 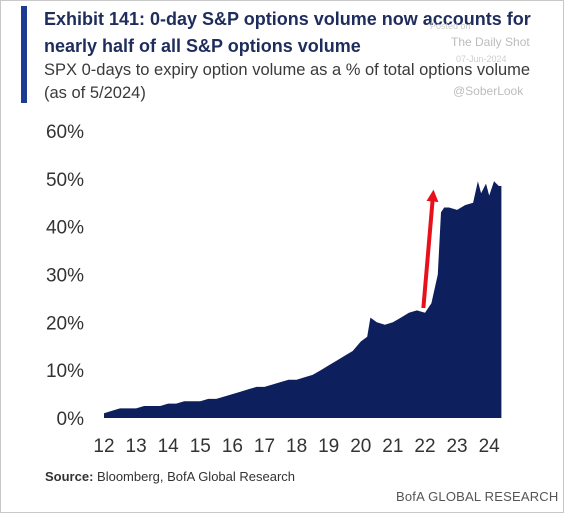 What do you see at coordinates (360, 446) in the screenshot?
I see `x-tick-label: 20` at bounding box center [360, 446].